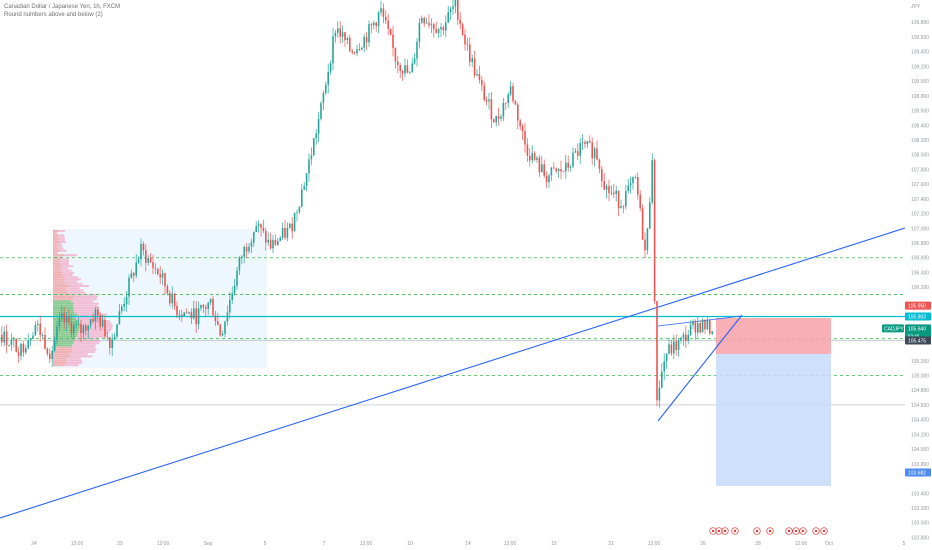 This screenshot has width=932, height=550. What do you see at coordinates (768, 531) in the screenshot?
I see `economic-events-row` at bounding box center [768, 531].